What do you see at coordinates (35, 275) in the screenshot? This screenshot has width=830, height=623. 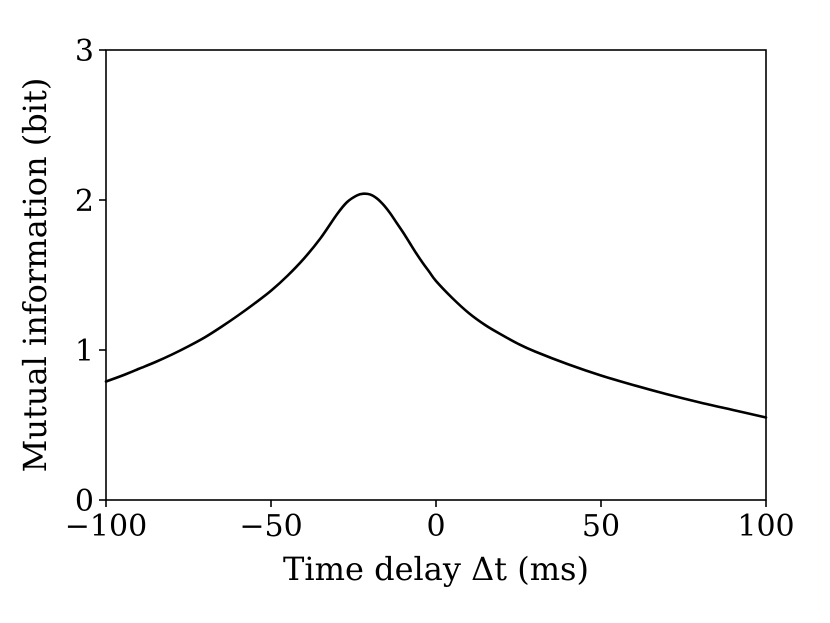 I see `y-axis-label: Mutual information (bit)` at bounding box center [35, 275].